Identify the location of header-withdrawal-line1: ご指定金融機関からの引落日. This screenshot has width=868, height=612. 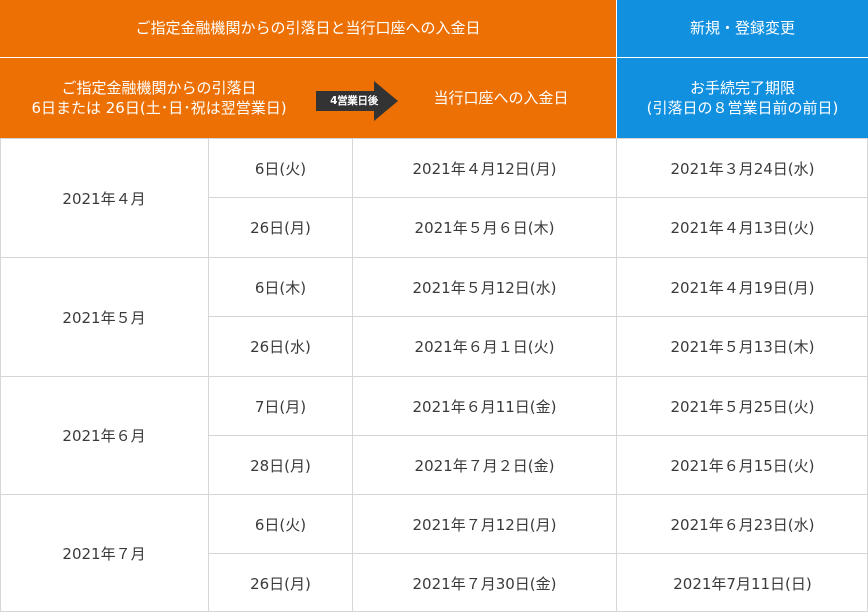
(159, 87).